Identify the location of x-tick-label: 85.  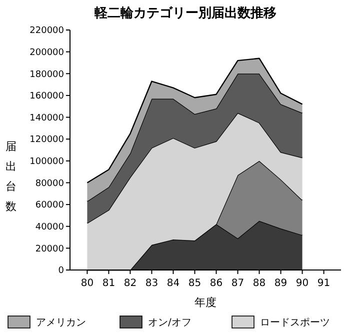
(195, 283).